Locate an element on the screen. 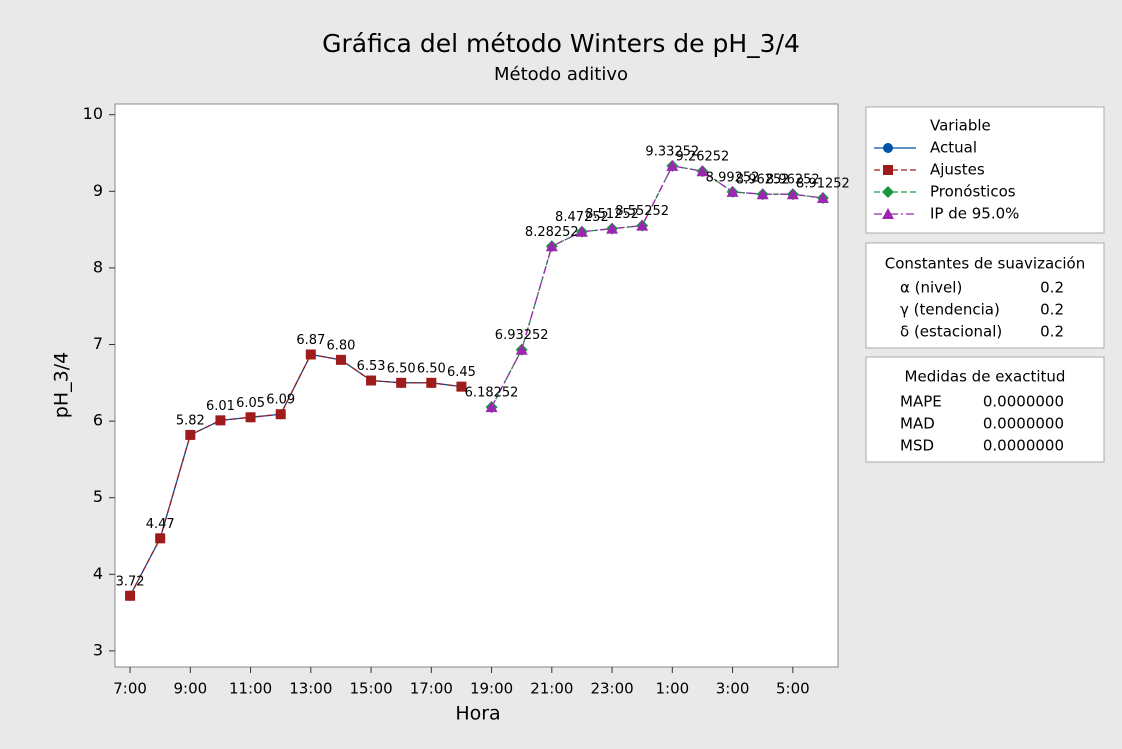  y-tick-label: 9 is located at coordinates (98, 190).